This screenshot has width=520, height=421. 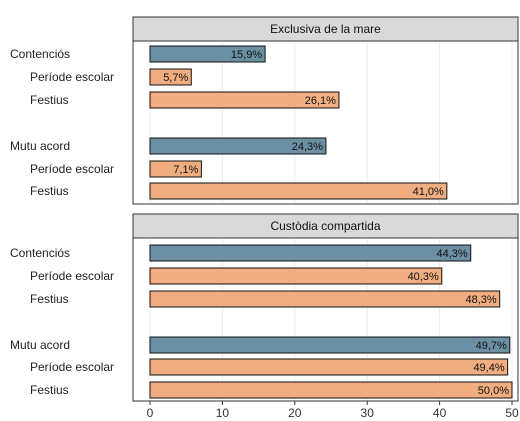 What do you see at coordinates (428, 192) in the screenshot?
I see `data-label: 41,0%` at bounding box center [428, 192].